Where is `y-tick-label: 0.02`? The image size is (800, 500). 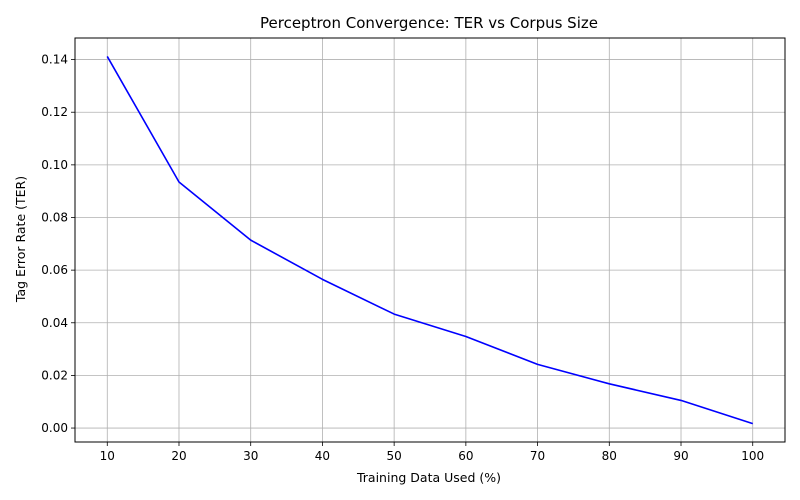 y-tick-label: 0.02 is located at coordinates (54, 375).